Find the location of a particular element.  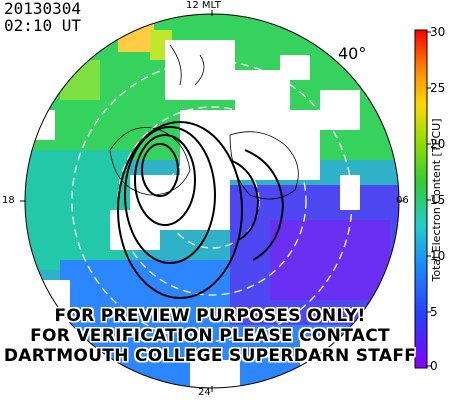

colorbar-tick-label: 20 is located at coordinates (438, 144).